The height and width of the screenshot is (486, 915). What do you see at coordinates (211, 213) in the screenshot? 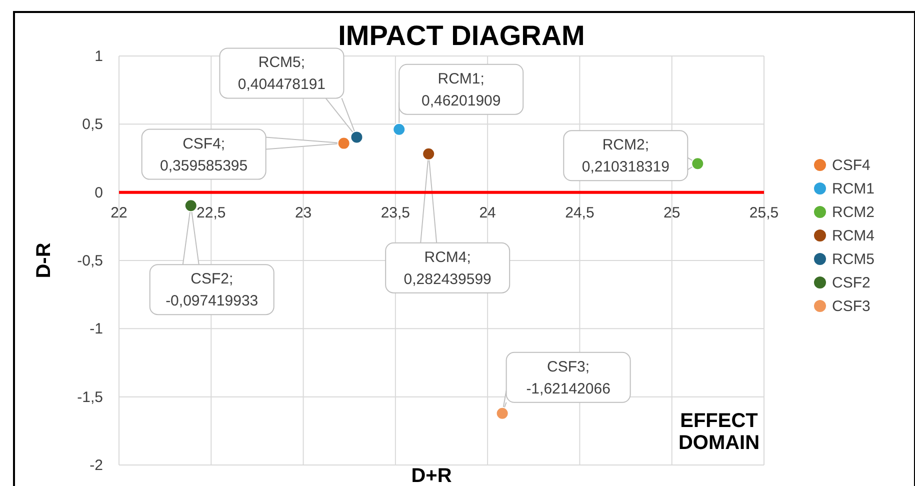
I see `x-tick-label: 22,5` at bounding box center [211, 213].